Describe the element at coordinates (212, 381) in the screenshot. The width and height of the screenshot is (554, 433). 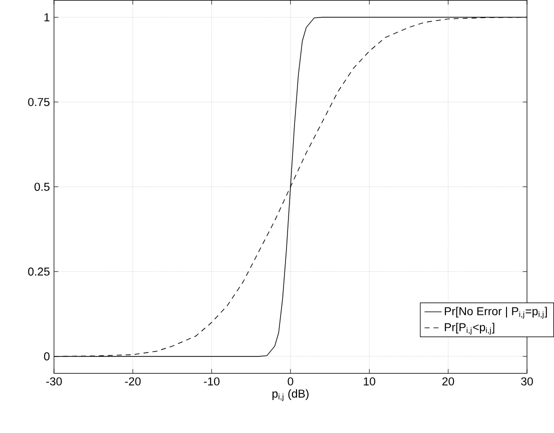
I see `x-tick-label: -10` at that location.